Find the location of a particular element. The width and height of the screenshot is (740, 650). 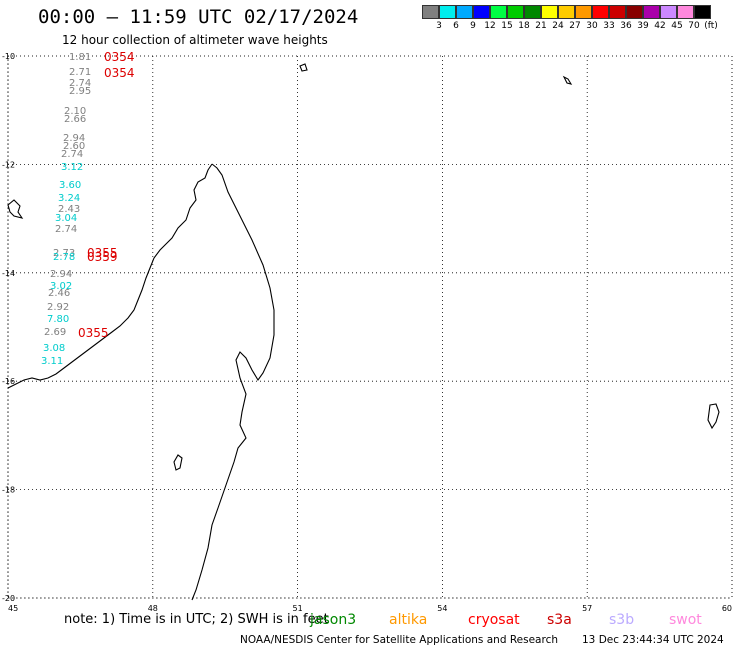

wave-height-label: 3.04 is located at coordinates (66, 218).